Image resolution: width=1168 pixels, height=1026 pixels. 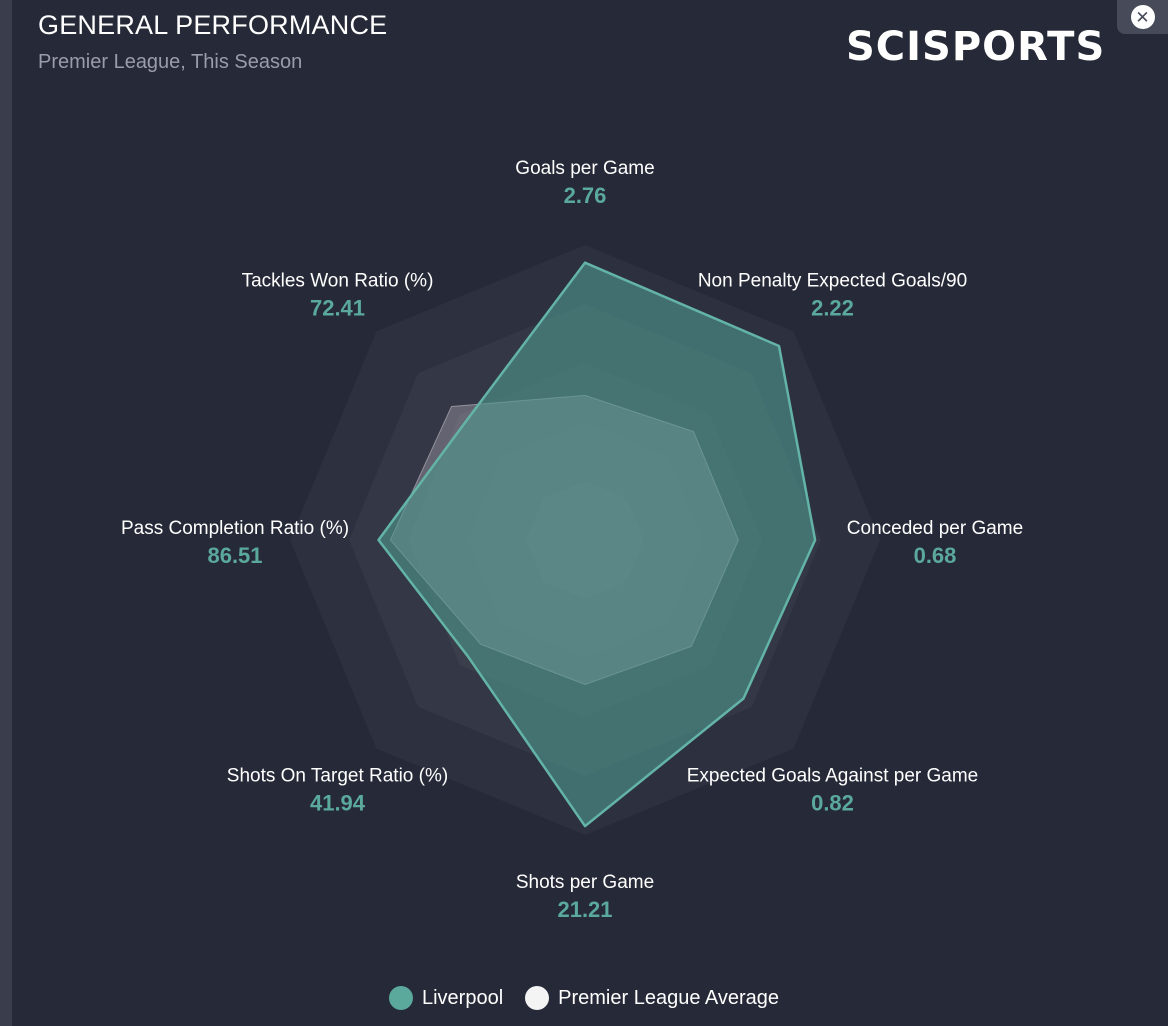 I want to click on scisports-logo: SCISPORTS, so click(x=976, y=47).